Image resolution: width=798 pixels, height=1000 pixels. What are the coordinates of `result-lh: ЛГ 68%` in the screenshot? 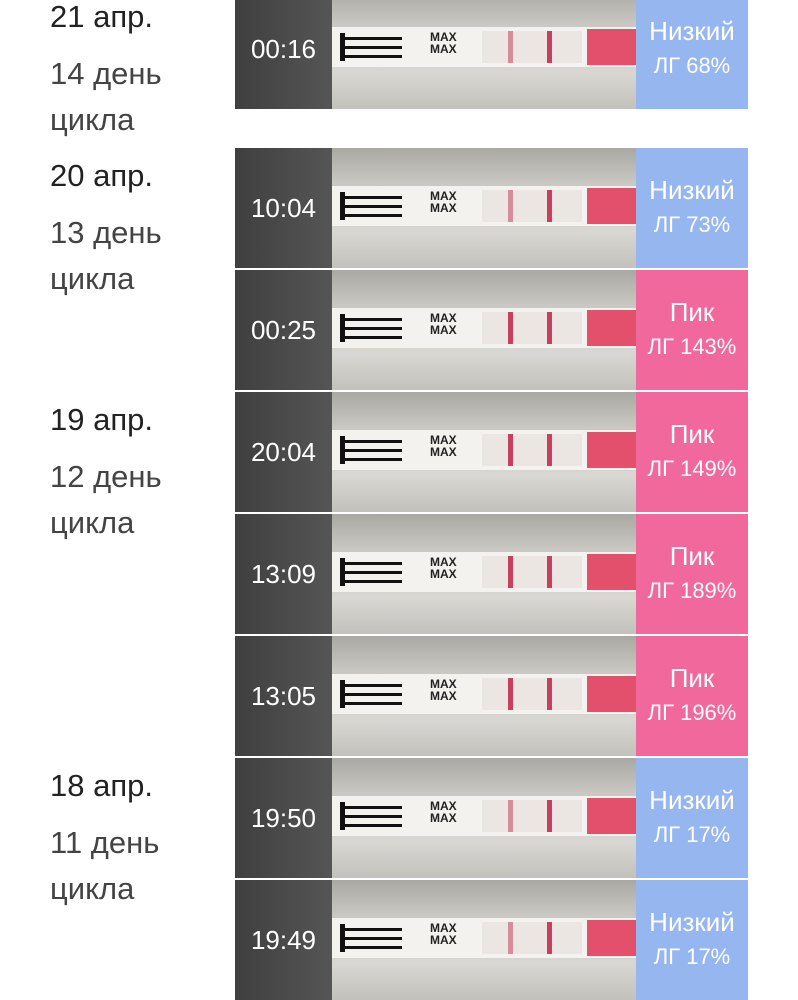 It's located at (692, 65).